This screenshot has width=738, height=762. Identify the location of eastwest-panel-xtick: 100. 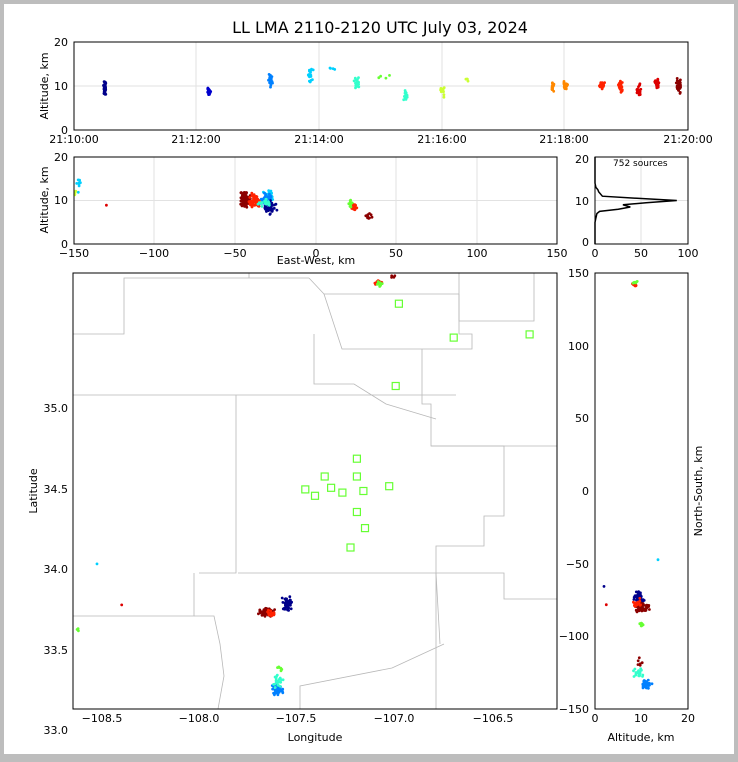
(477, 253).